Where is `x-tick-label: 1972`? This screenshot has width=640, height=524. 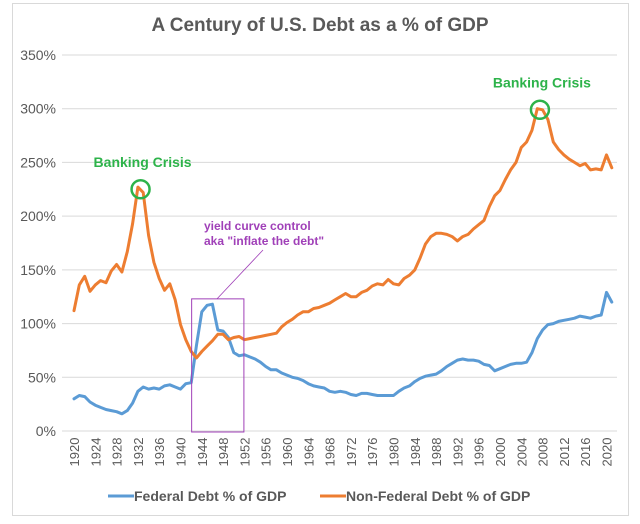
x-tick-label: 1972 is located at coordinates (351, 452).